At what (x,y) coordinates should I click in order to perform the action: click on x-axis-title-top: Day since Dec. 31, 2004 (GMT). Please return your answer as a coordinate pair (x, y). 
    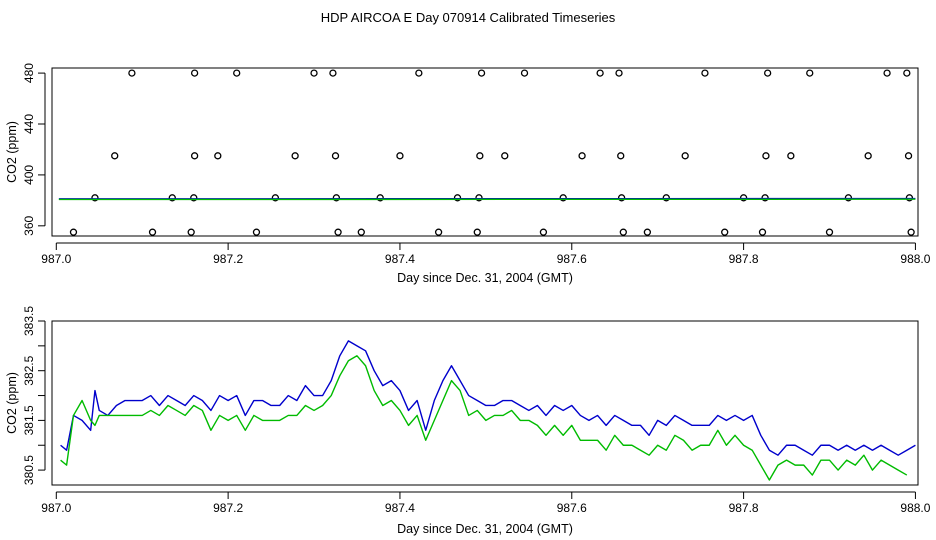
    Looking at the image, I should click on (485, 278).